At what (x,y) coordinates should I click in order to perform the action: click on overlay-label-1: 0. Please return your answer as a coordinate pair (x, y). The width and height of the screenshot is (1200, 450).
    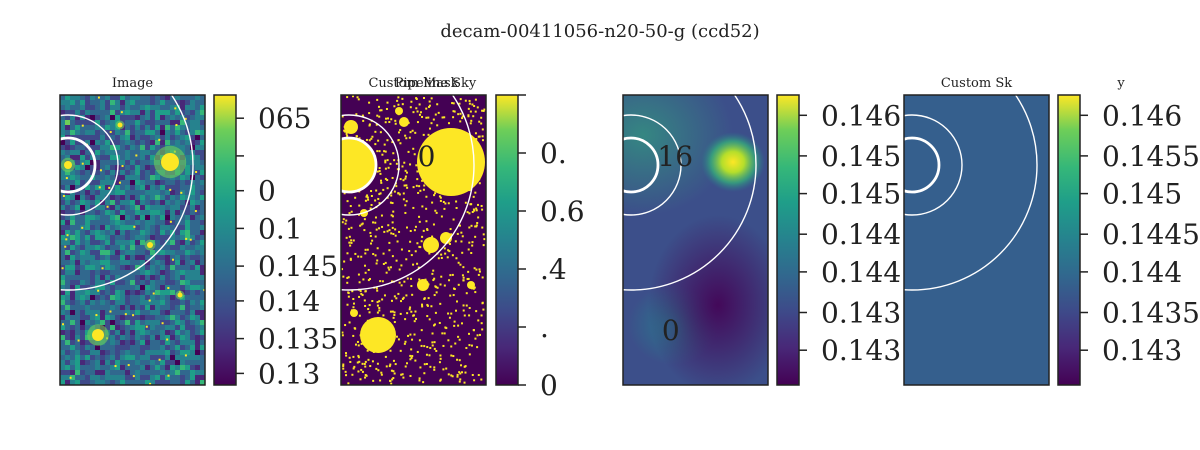
    Looking at the image, I should click on (427, 156).